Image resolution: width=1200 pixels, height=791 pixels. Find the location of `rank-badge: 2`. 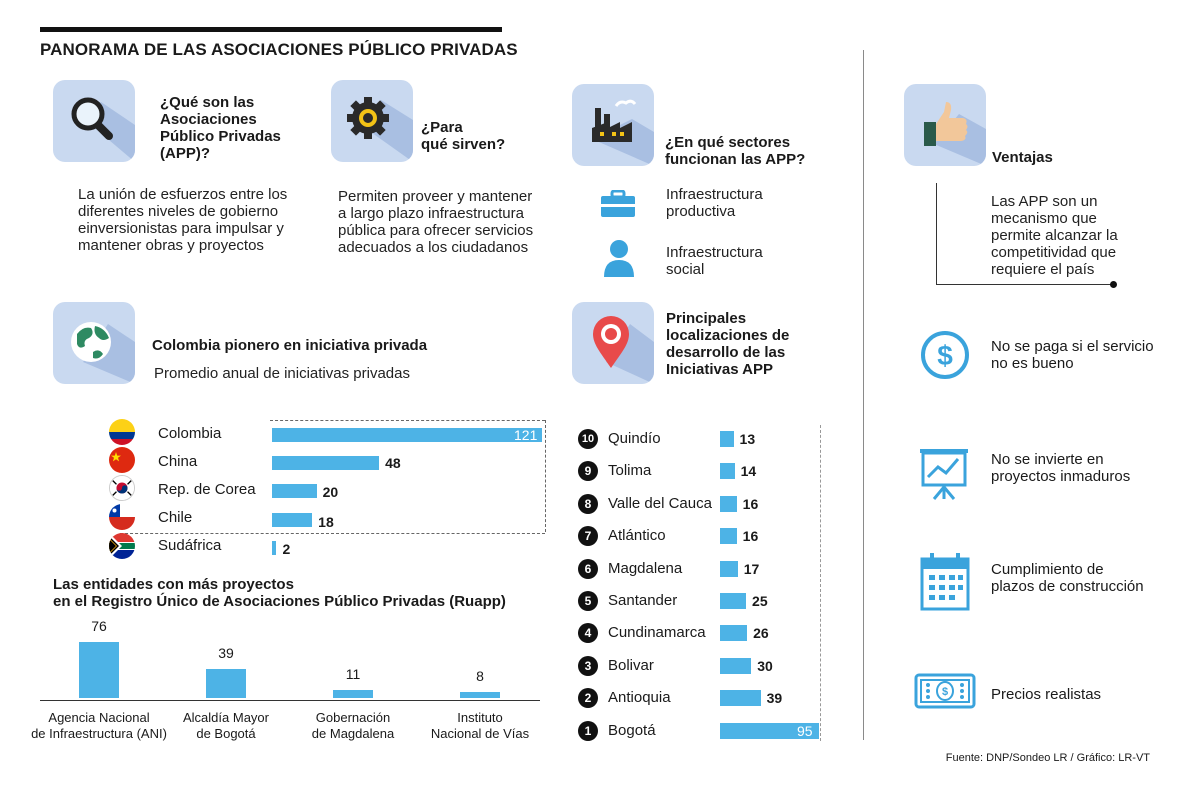

rank-badge: 2 is located at coordinates (588, 698).